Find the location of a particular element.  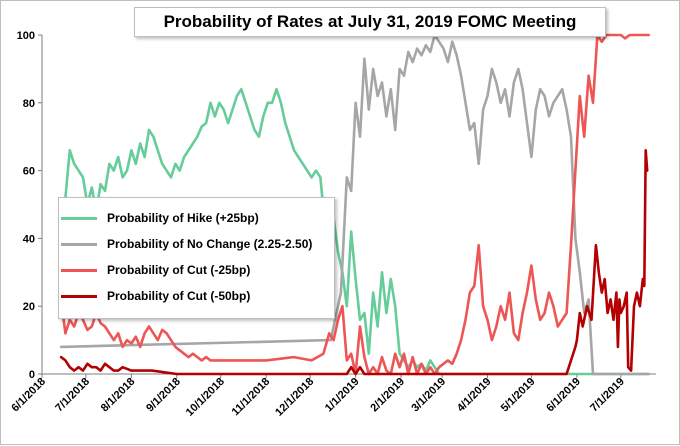

legend-label-cut-50: Probability of Cut (-50bp) is located at coordinates (179, 296).